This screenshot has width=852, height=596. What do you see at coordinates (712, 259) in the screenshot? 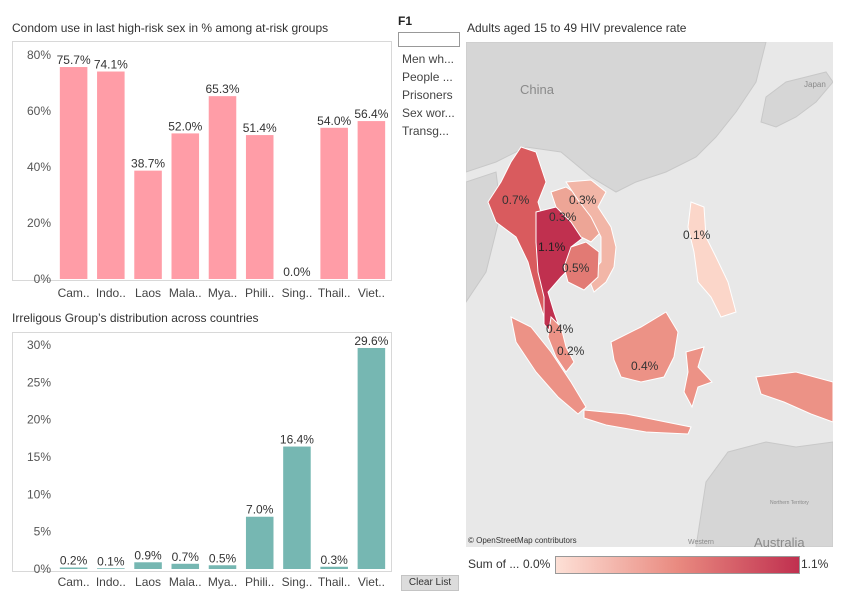
I see `philippines-region` at bounding box center [712, 259].